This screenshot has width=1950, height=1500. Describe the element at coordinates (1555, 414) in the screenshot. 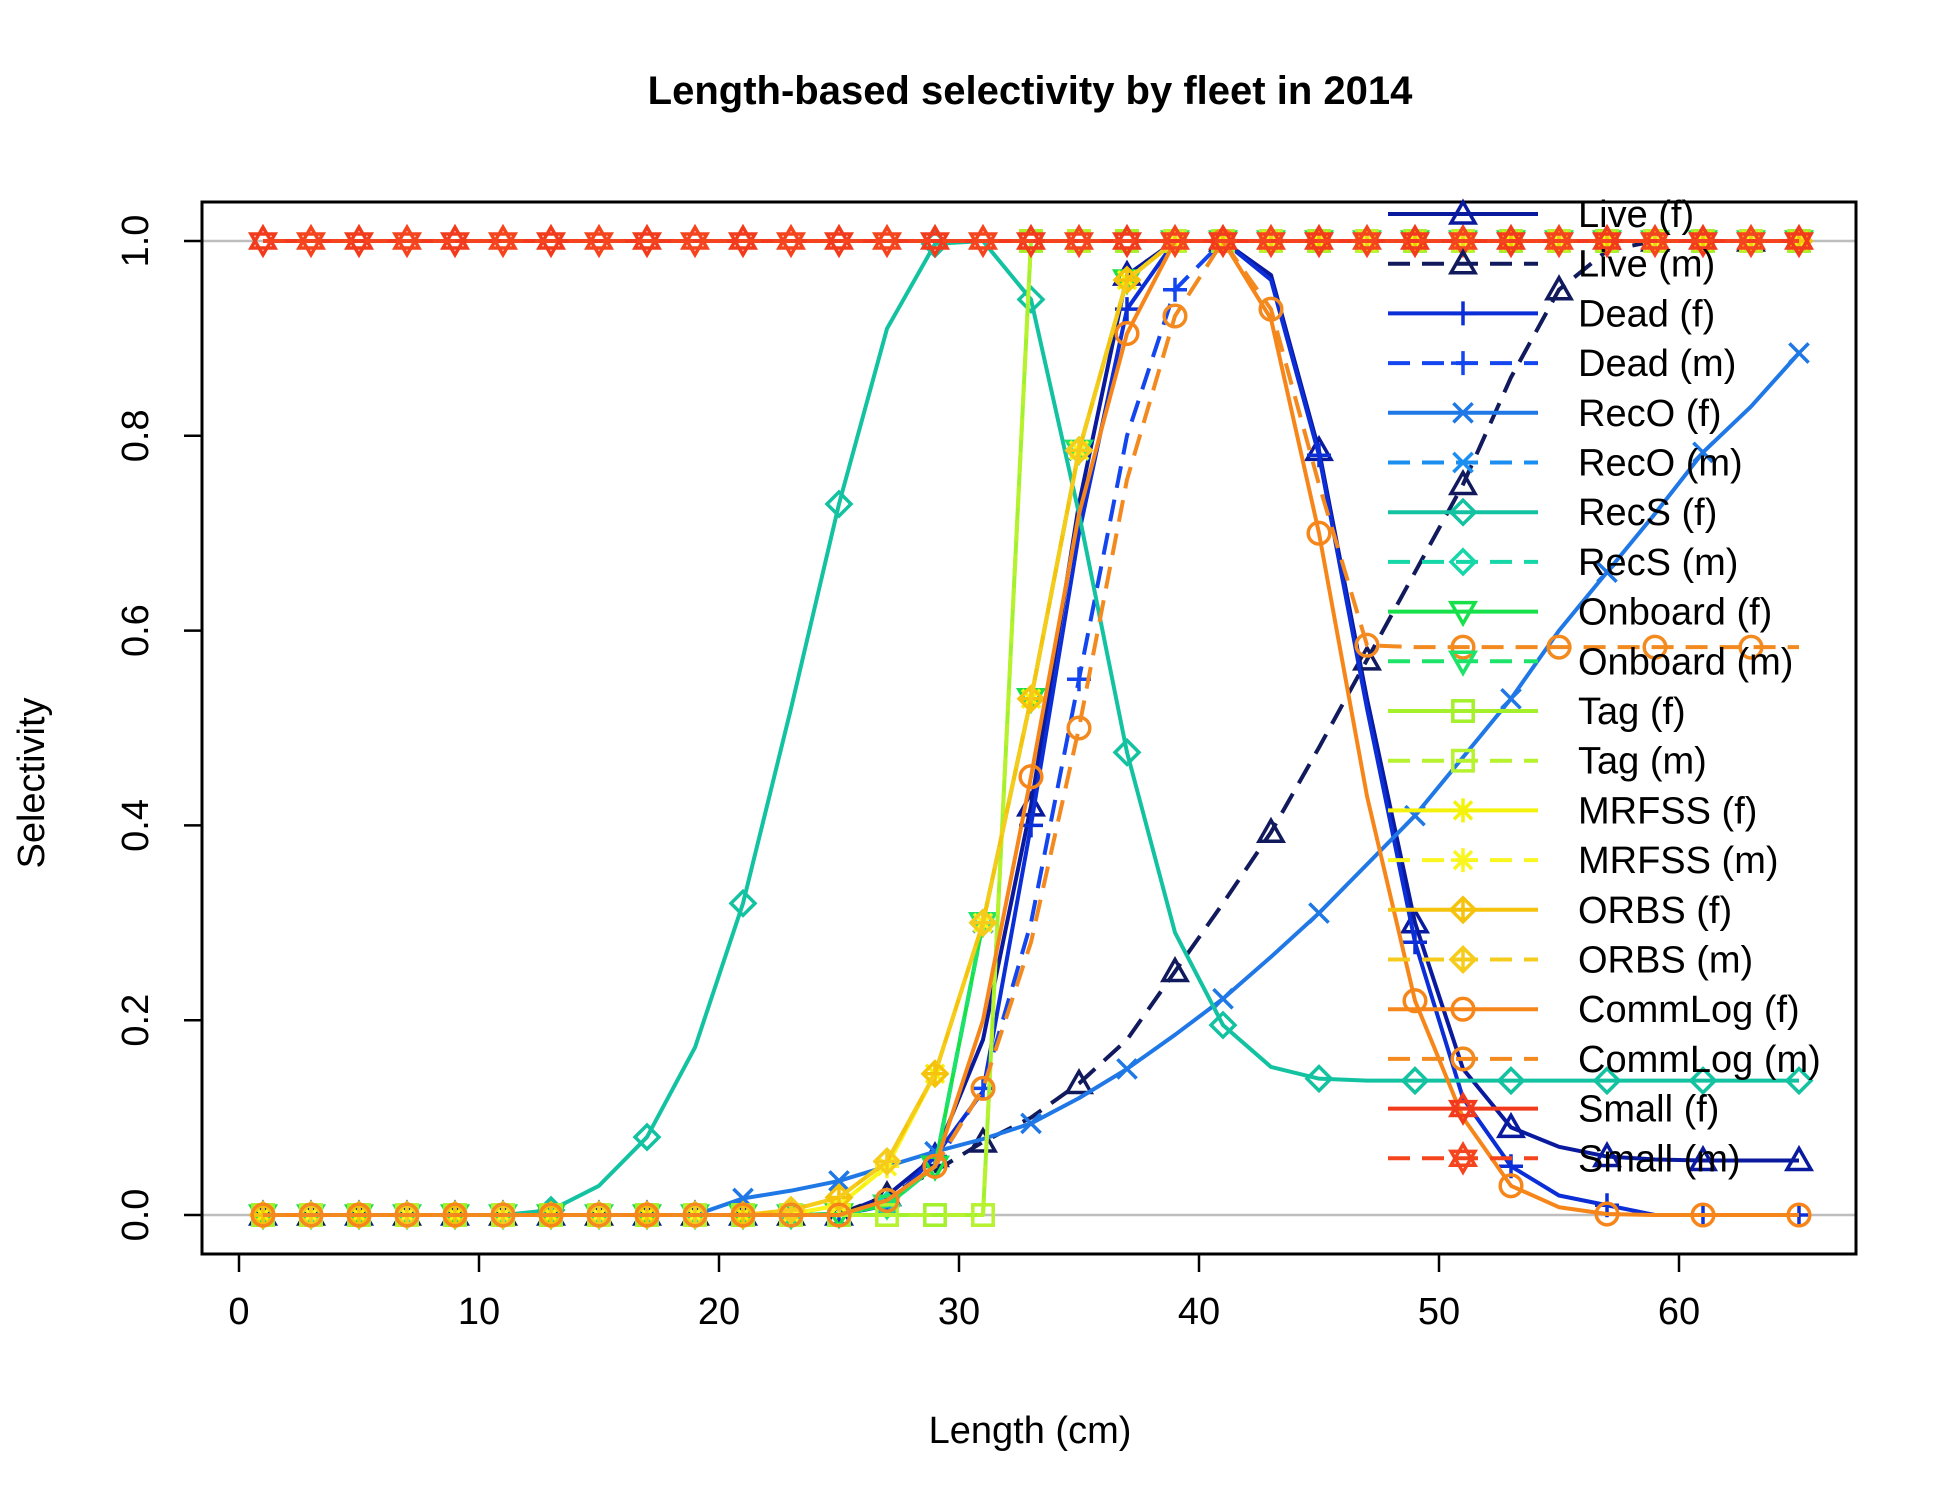

I see `legend-item: RecO (f)` at that location.